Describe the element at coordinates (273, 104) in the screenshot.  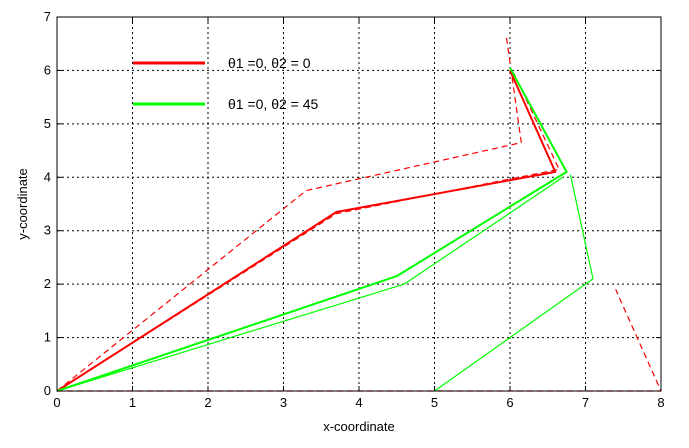
I see `legend-entry-label: θ1 =0, θ2 = 45` at that location.